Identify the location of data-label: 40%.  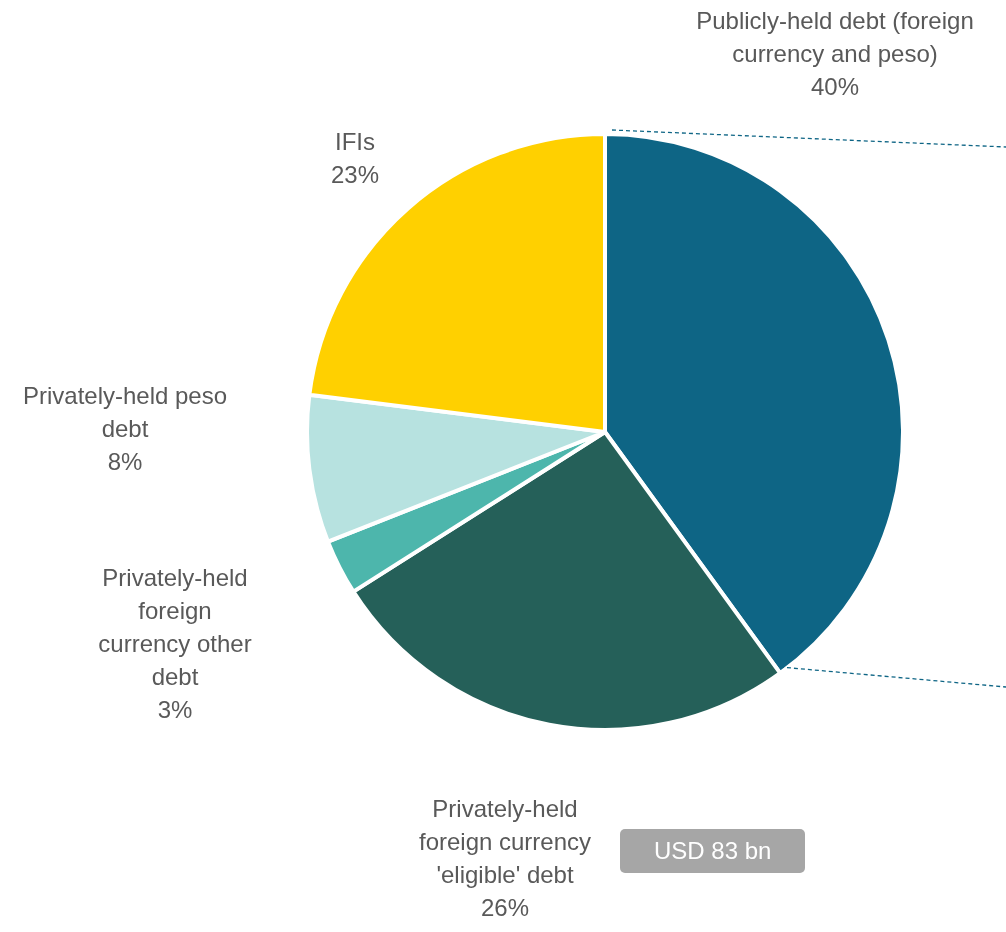
(835, 86).